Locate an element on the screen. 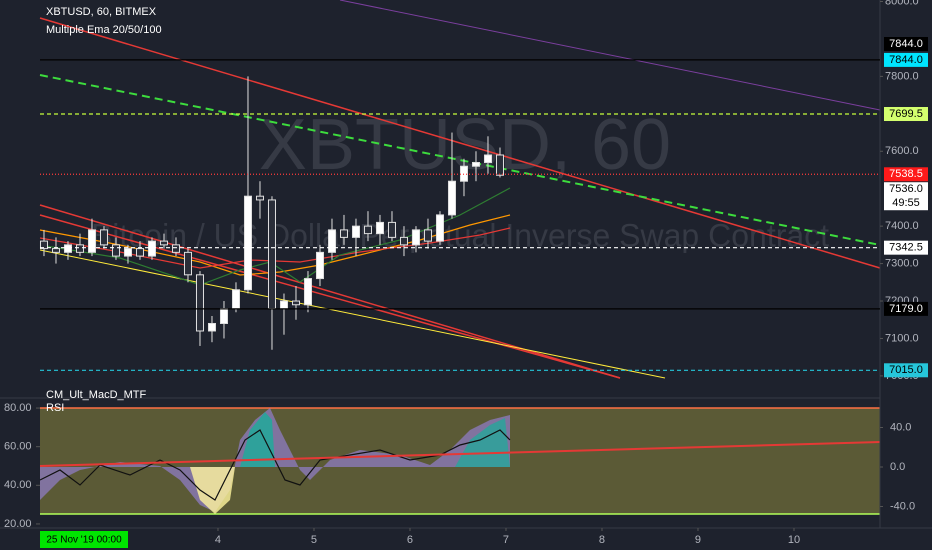 The image size is (932, 550). x-tick-label: 7 is located at coordinates (506, 540).